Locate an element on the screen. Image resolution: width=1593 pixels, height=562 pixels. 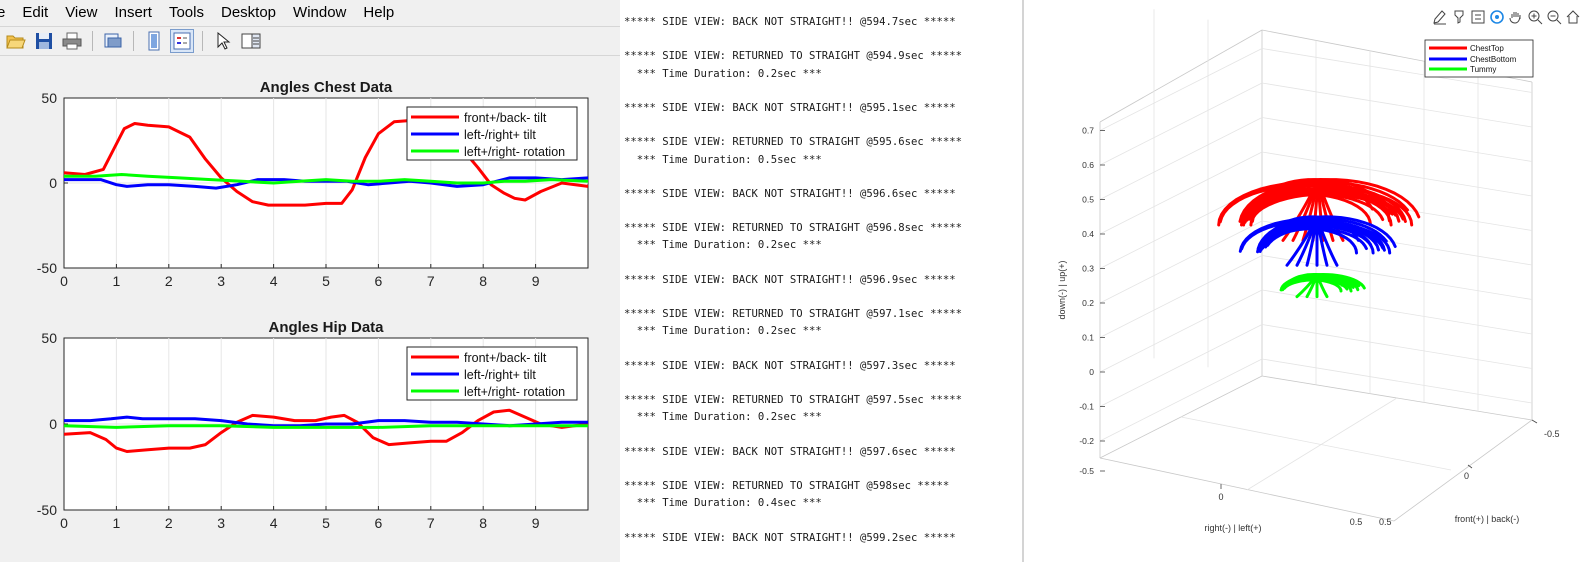
x-tick-label: 0 is located at coordinates (1220, 497).